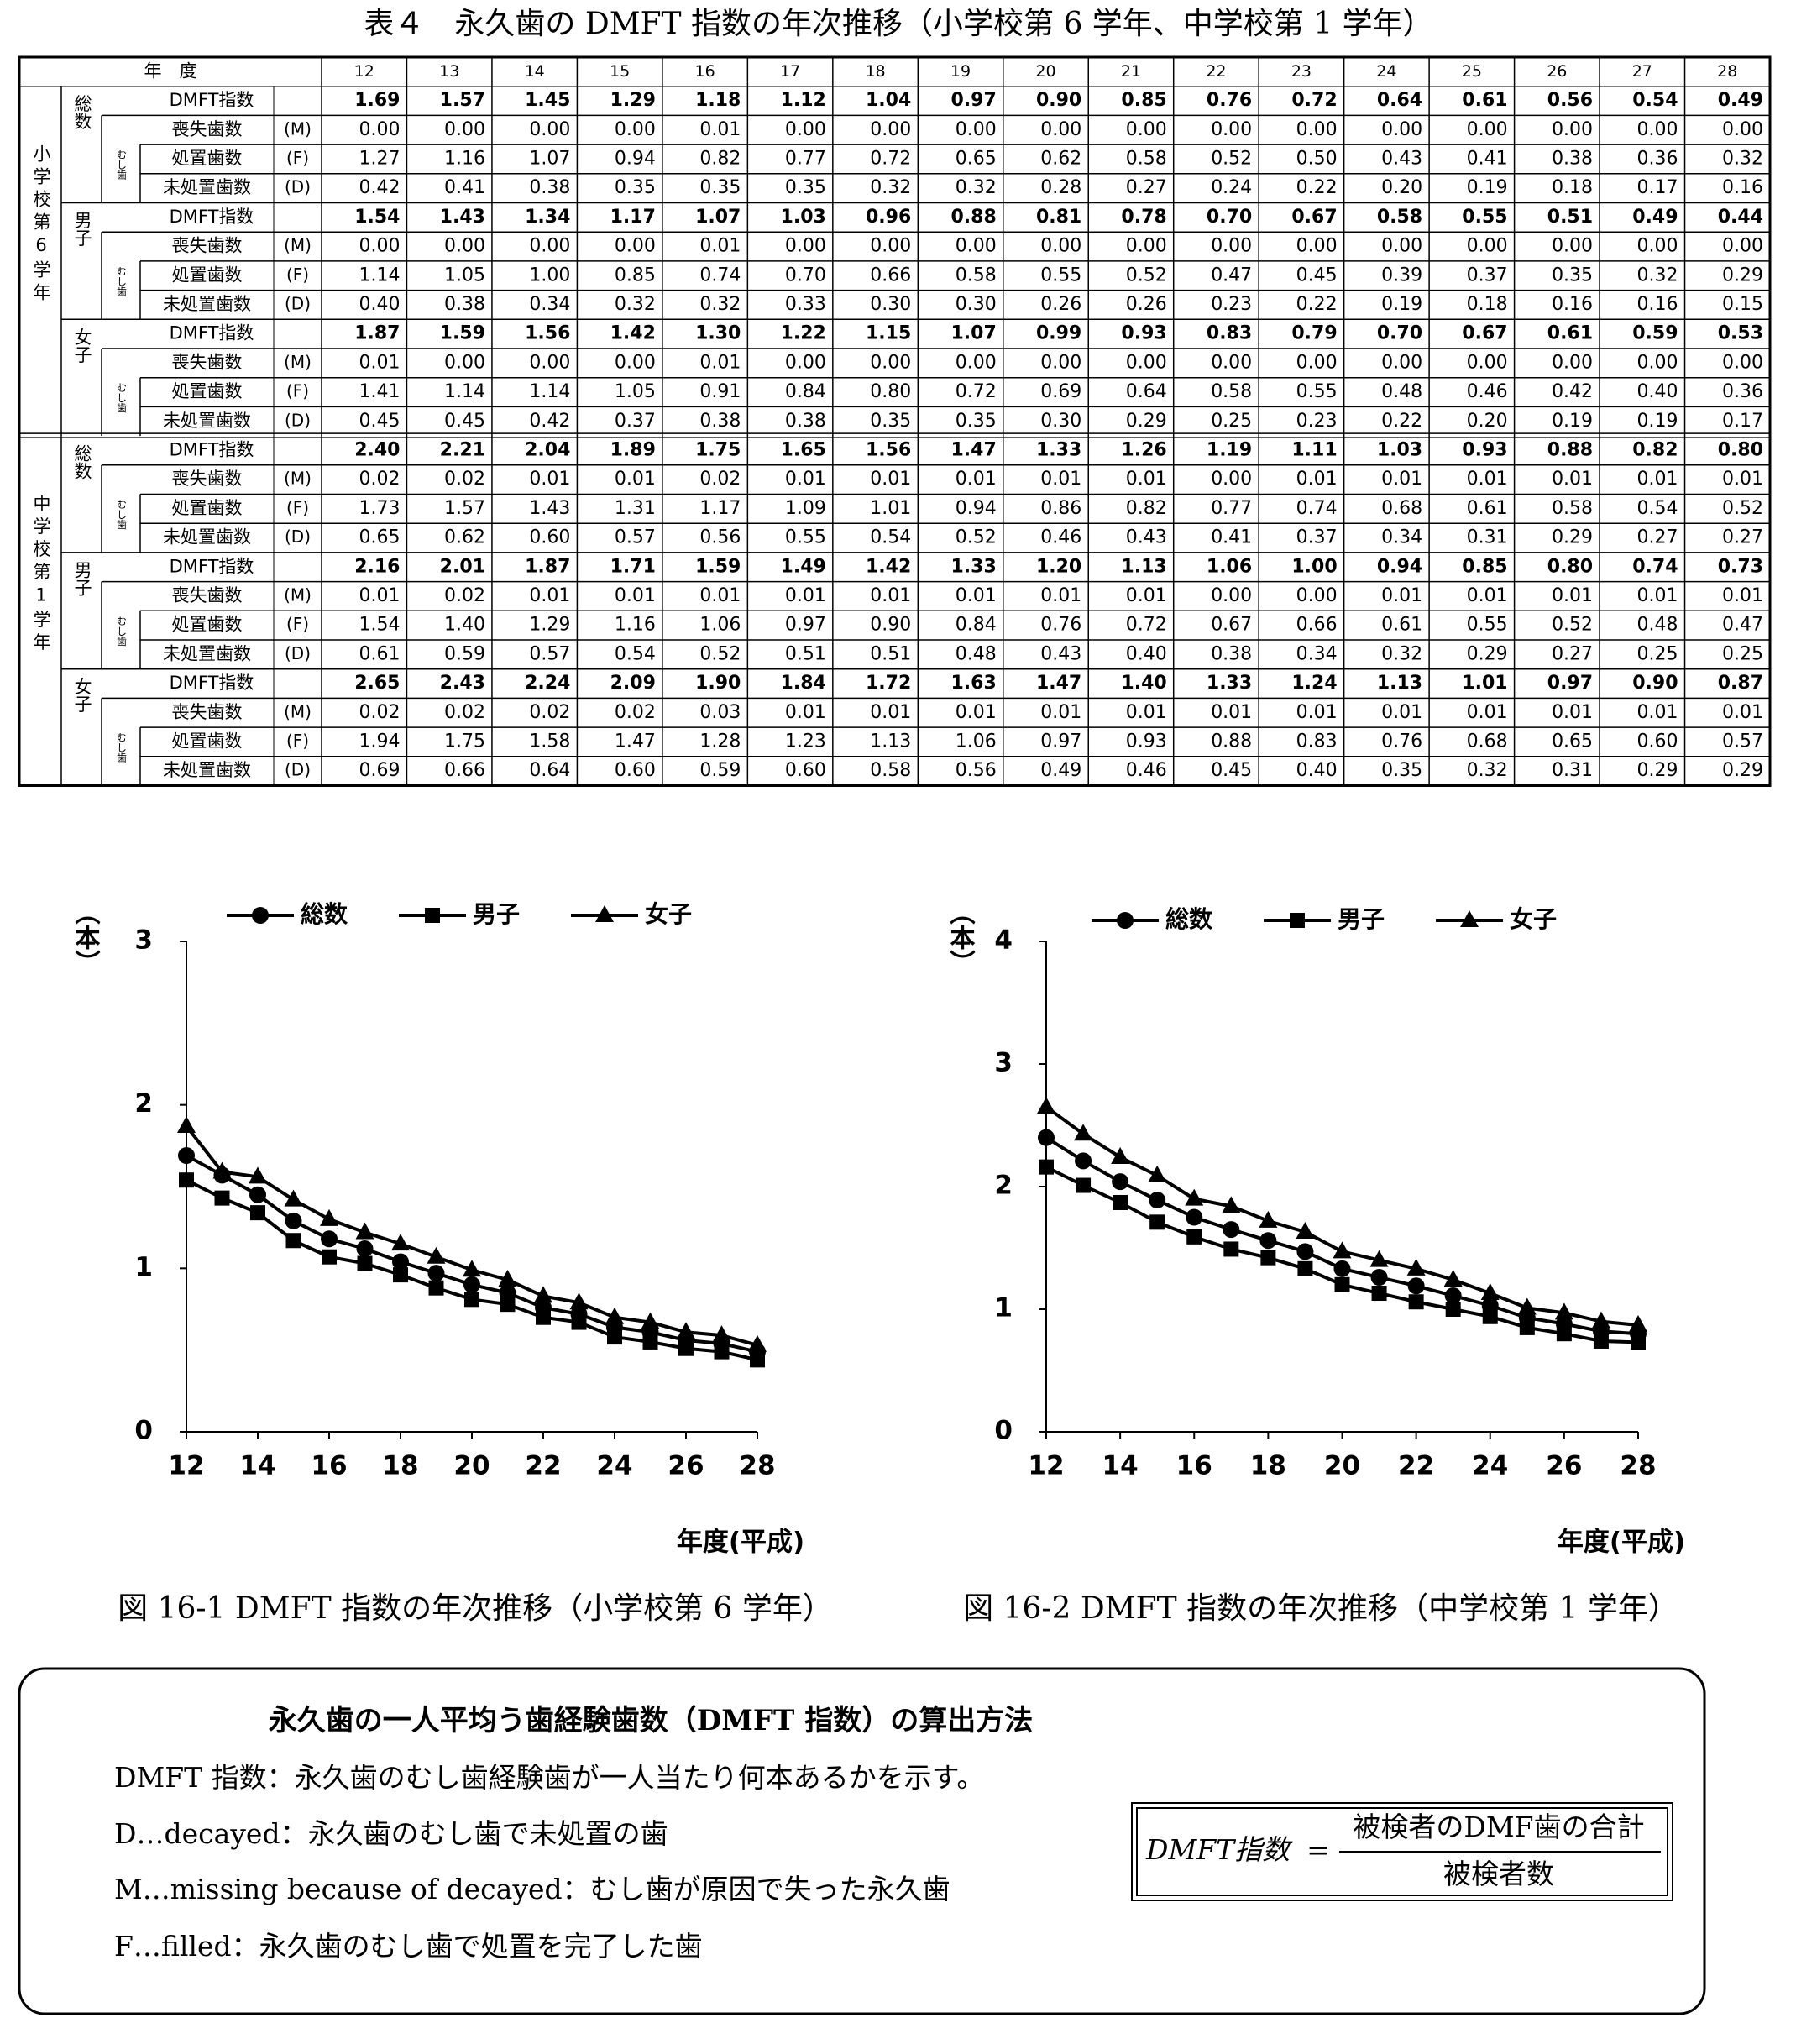 The image size is (1796, 2044). What do you see at coordinates (1317, 508) in the screenshot?
I see `cell-value: 0.74` at bounding box center [1317, 508].